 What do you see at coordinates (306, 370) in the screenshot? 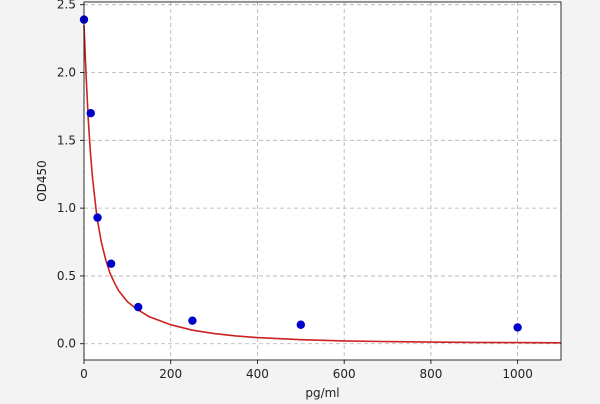
I see `x-axis-ticks: 0 200 400 600 800 1000` at bounding box center [306, 370].